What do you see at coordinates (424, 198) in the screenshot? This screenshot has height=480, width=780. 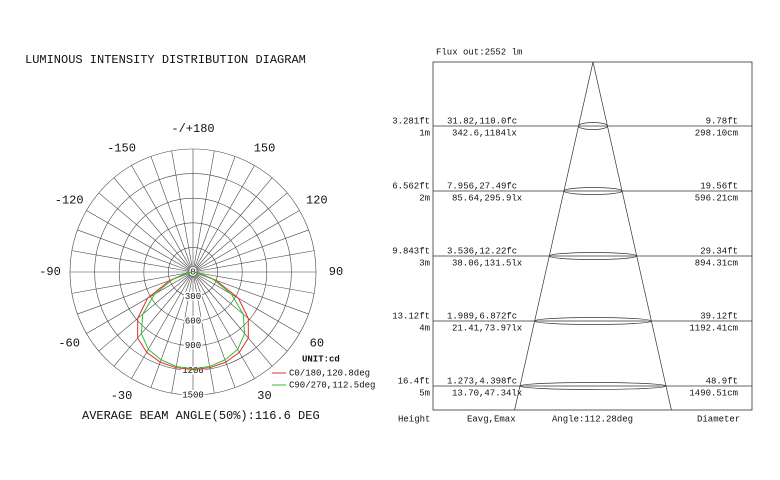 I see `height-m: 2m` at bounding box center [424, 198].